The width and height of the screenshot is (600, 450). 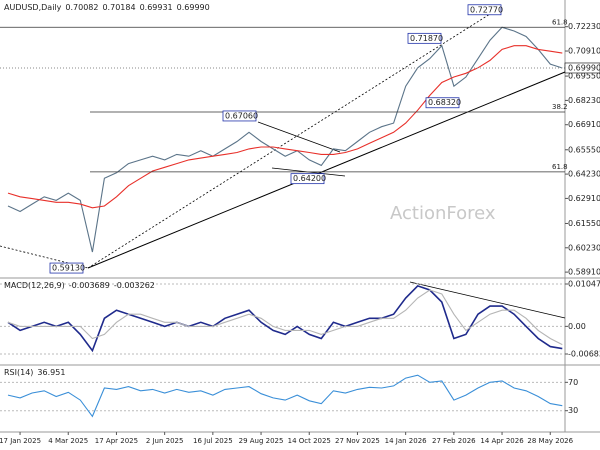 What do you see at coordinates (309, 441) in the screenshot?
I see `x-tick-label: 14 Oct 2025` at bounding box center [309, 441].